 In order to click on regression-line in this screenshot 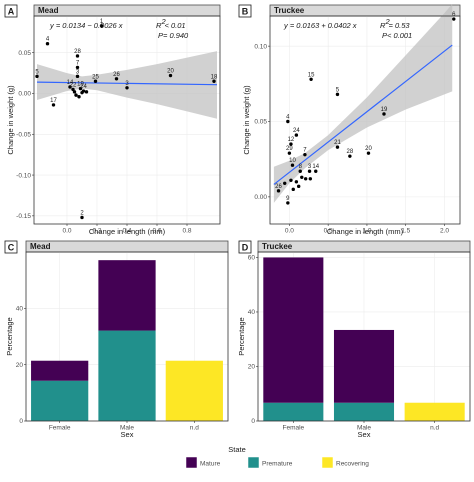, I will do `click(127, 83)`.